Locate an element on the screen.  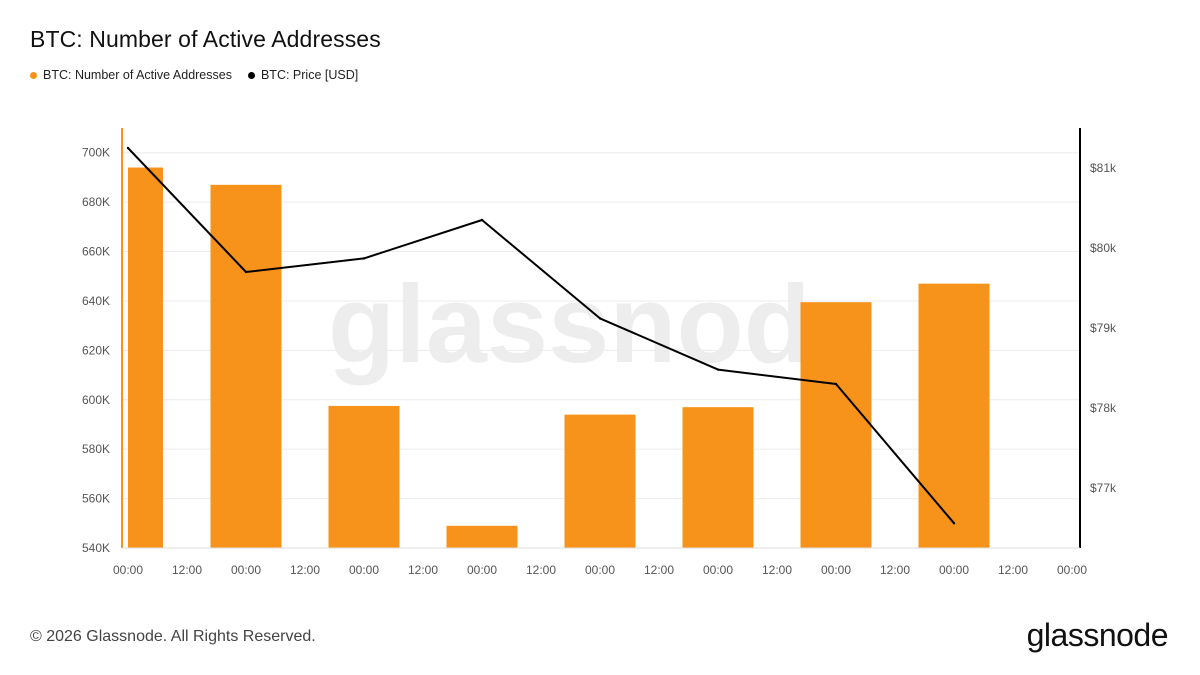
right-tick-label: $81k is located at coordinates (1103, 168).